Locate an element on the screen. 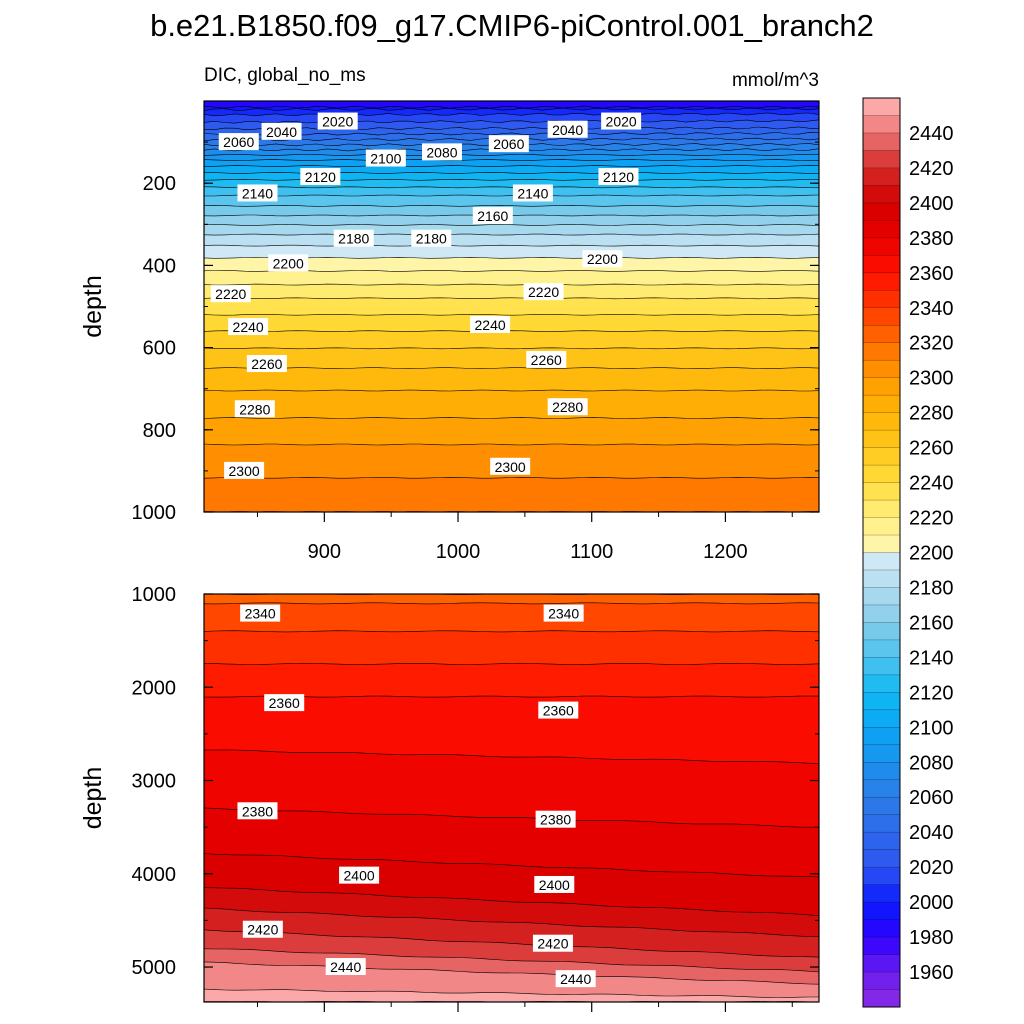  contour-label-2440: 2440 is located at coordinates (345, 967).